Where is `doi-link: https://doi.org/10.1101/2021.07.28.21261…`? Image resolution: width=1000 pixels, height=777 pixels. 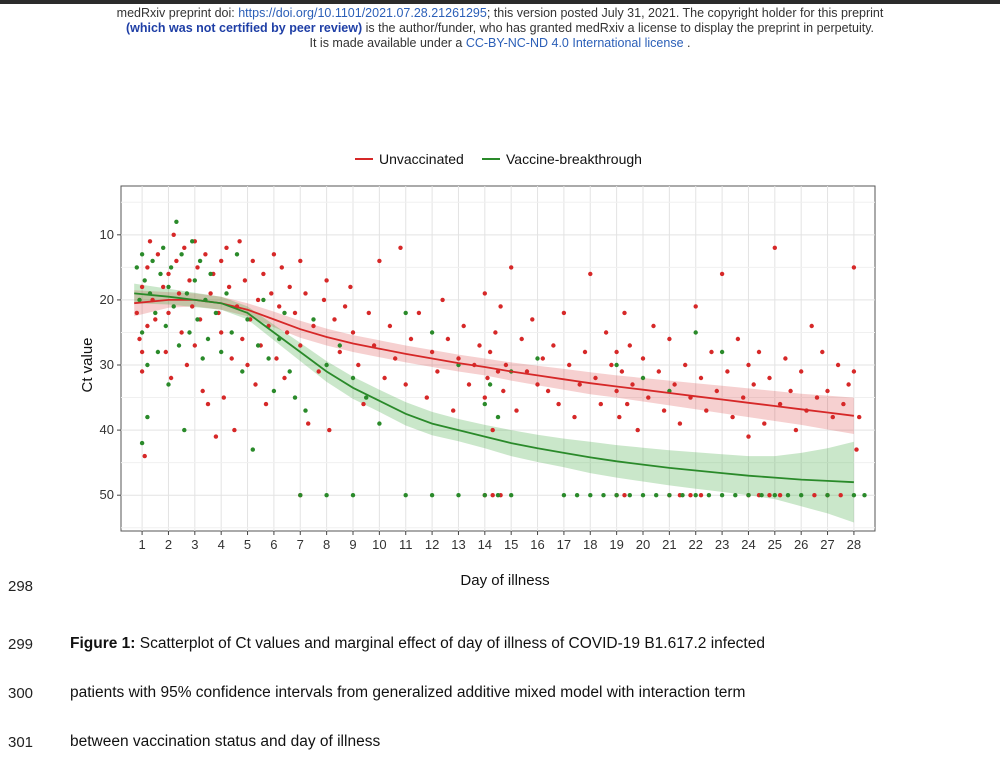 doi-link: https://doi.org/10.1101/2021.07.28.21261… is located at coordinates (362, 13).